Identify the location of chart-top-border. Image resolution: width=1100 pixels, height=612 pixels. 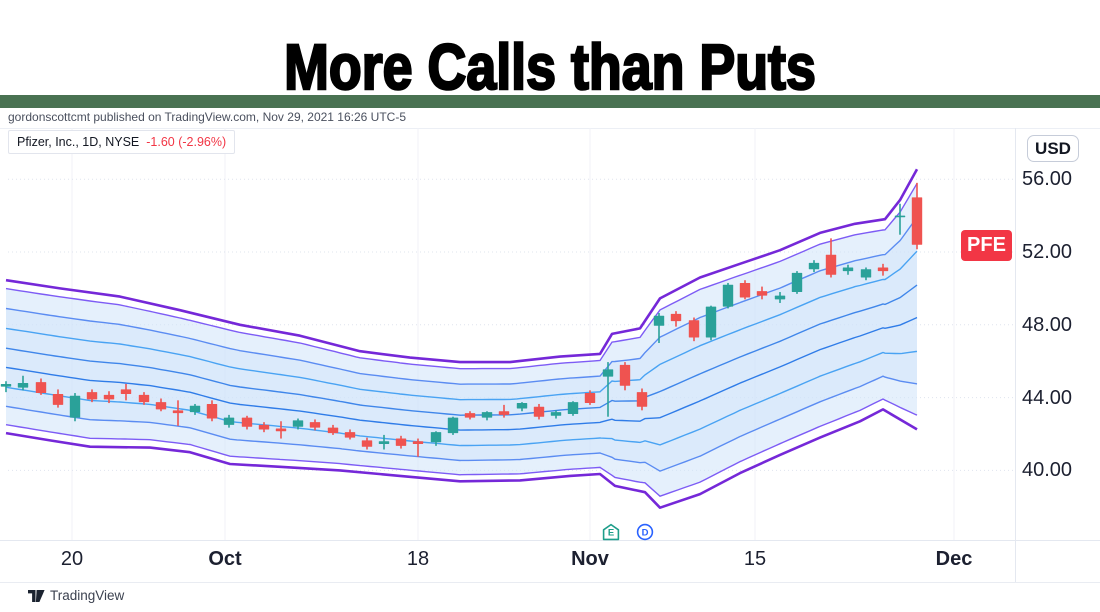
(550, 128).